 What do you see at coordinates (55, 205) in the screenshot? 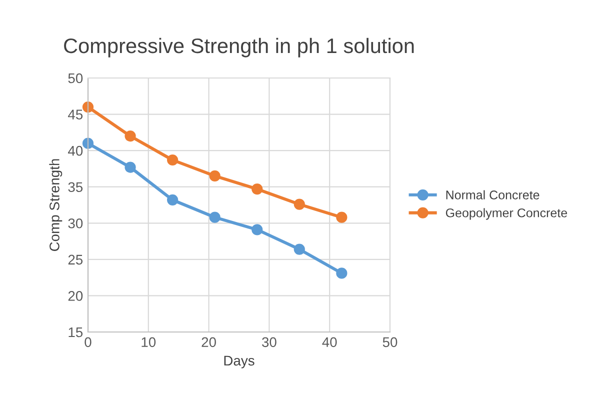
I see `y-axis-title: Comp Strength` at bounding box center [55, 205].